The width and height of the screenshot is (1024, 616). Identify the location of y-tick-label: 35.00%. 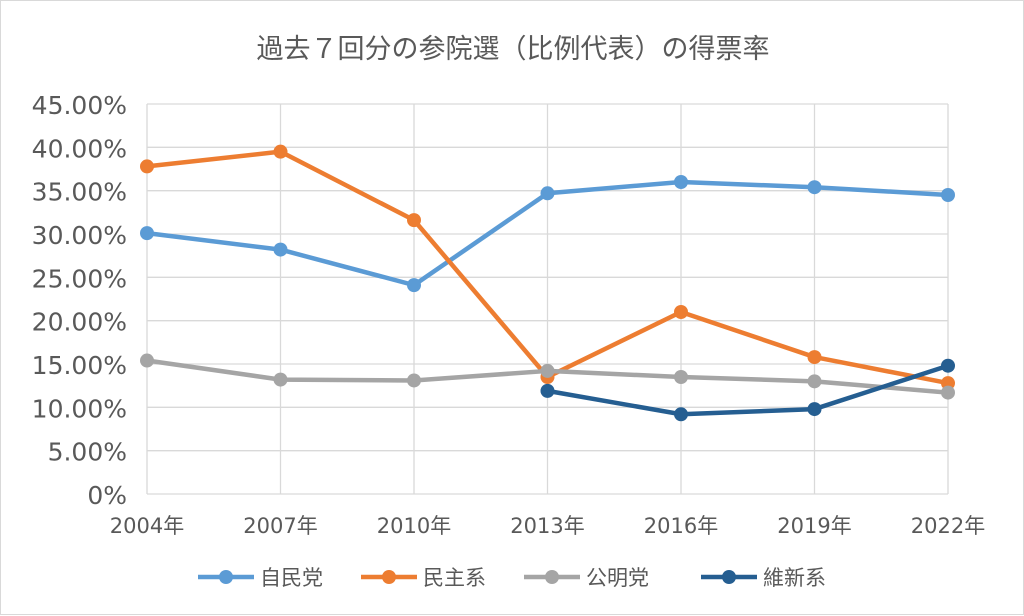
(79, 192).